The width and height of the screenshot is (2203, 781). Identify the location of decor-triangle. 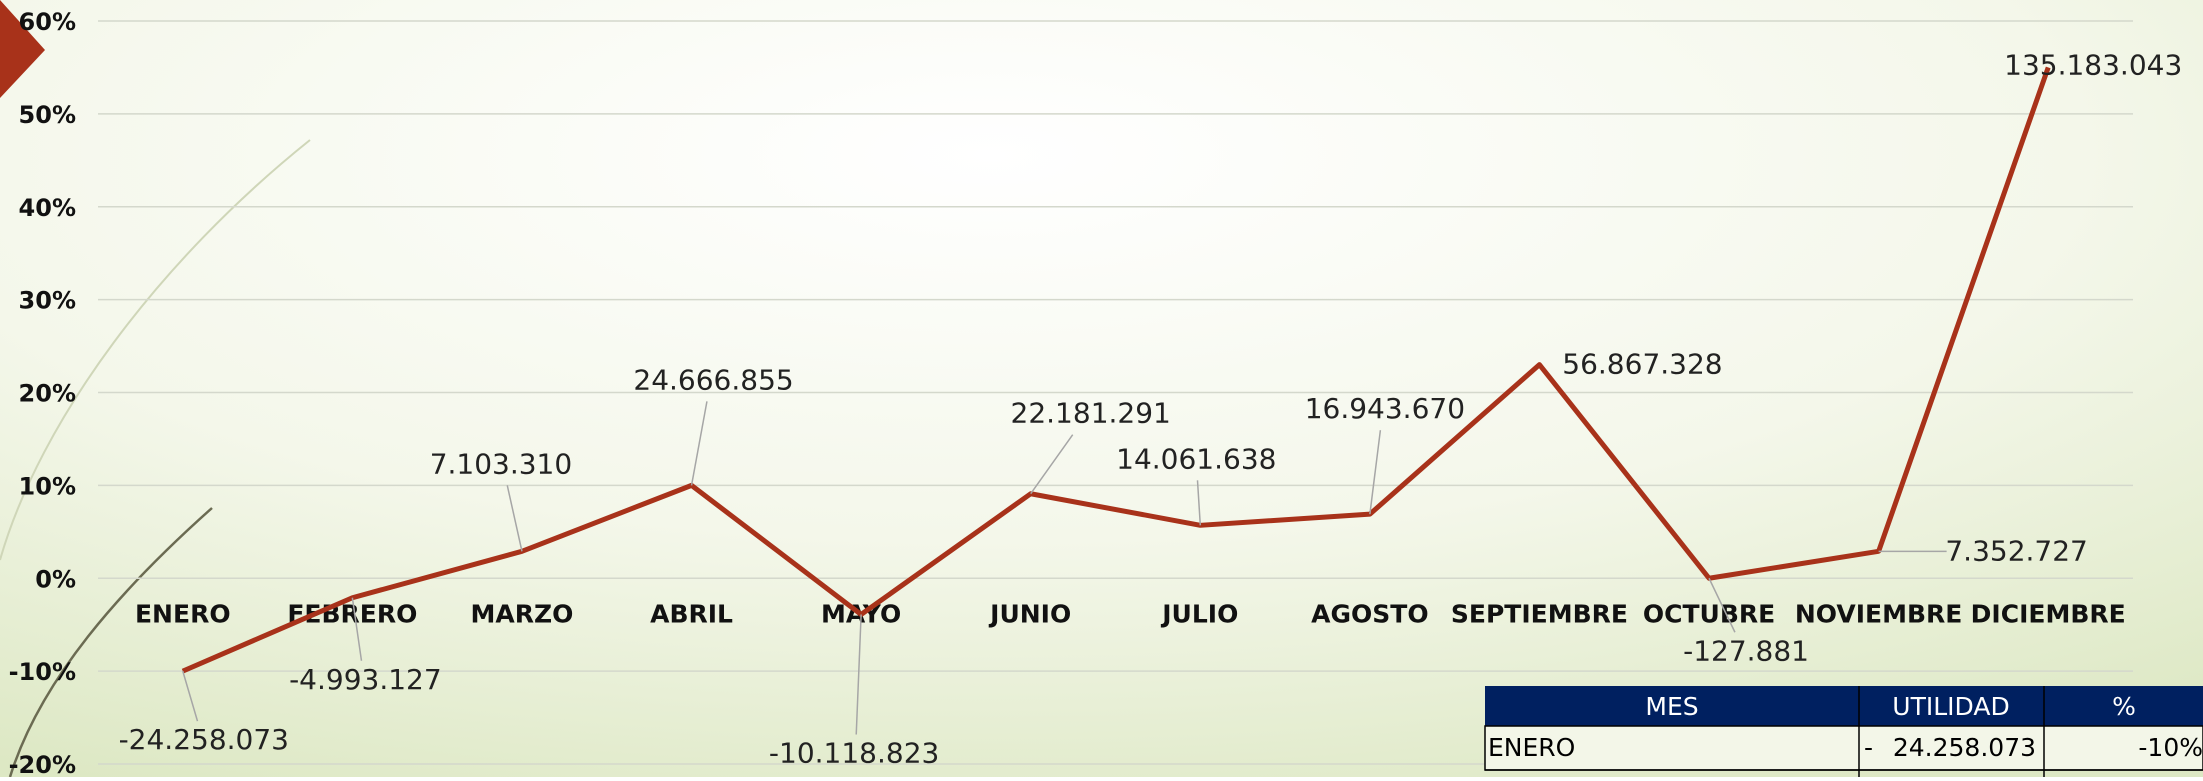
(22, 49).